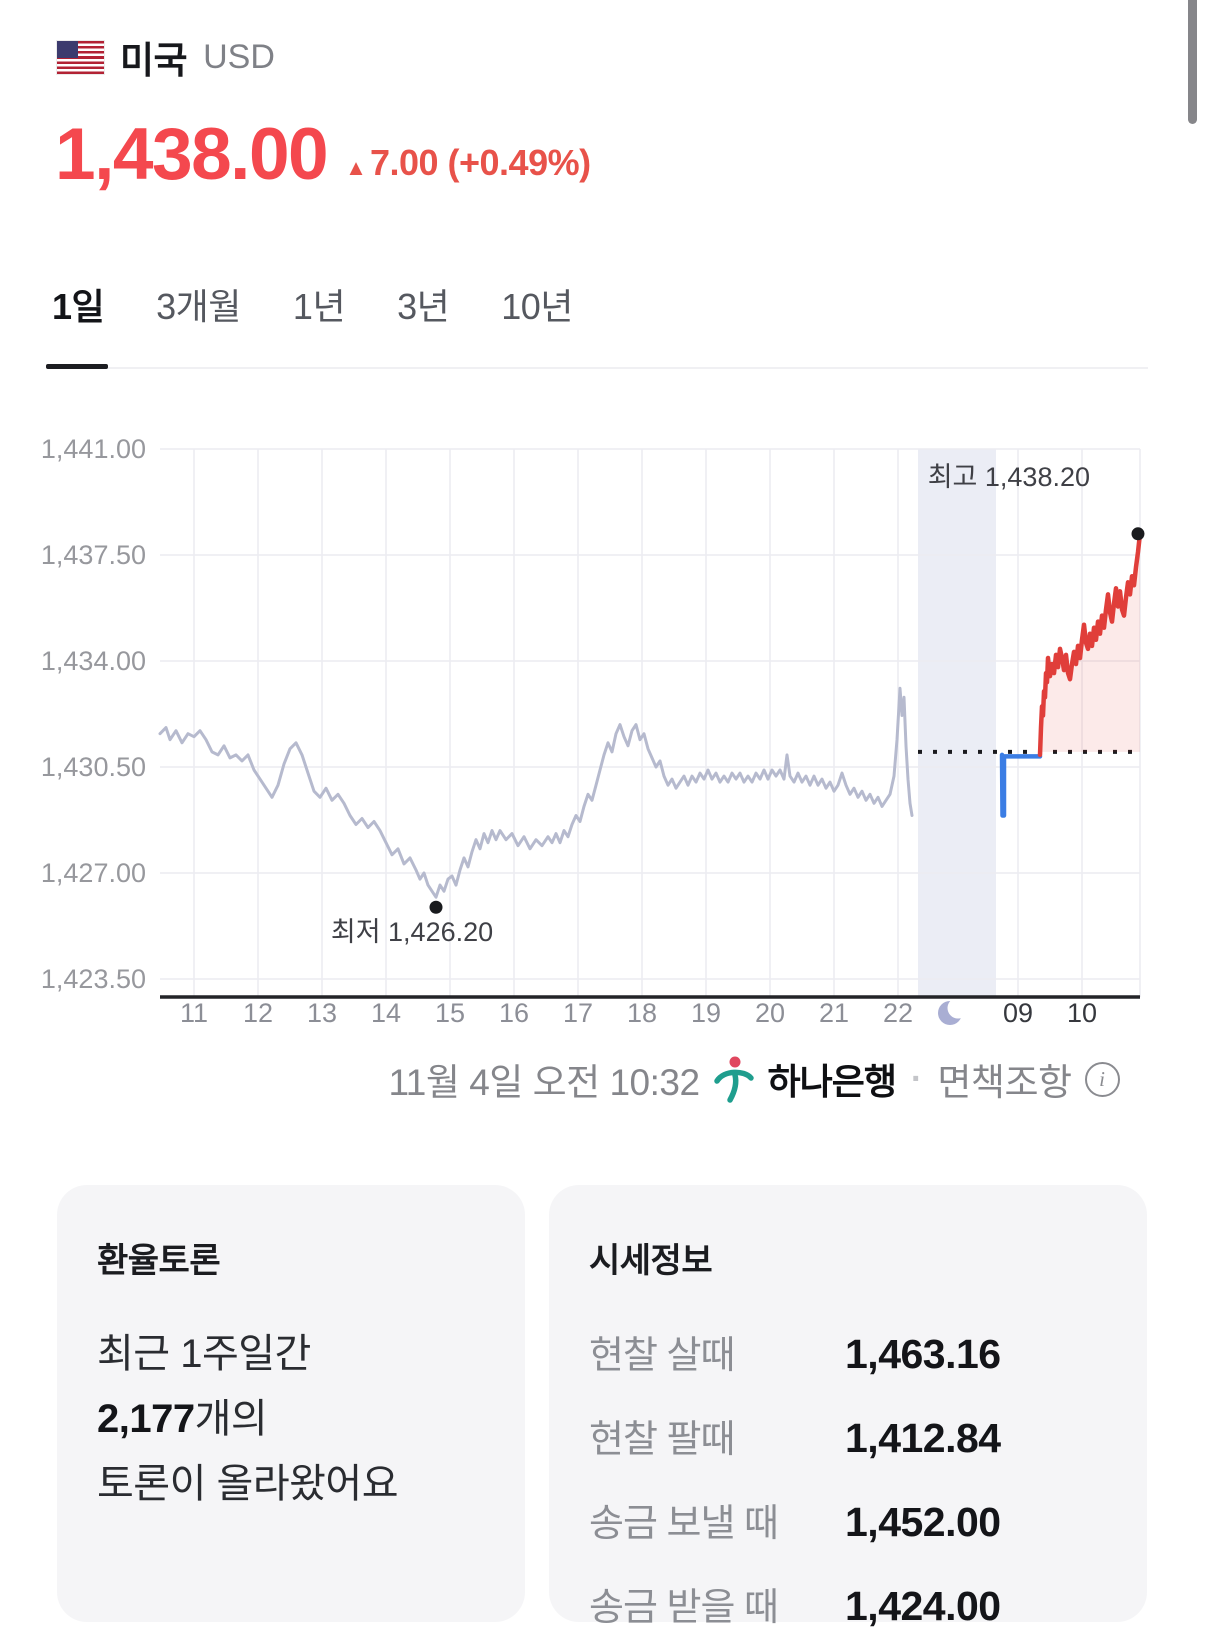 Image resolution: width=1206 pixels, height=1642 pixels. Describe the element at coordinates (706, 1013) in the screenshot. I see `x-axis-label: 19` at that location.